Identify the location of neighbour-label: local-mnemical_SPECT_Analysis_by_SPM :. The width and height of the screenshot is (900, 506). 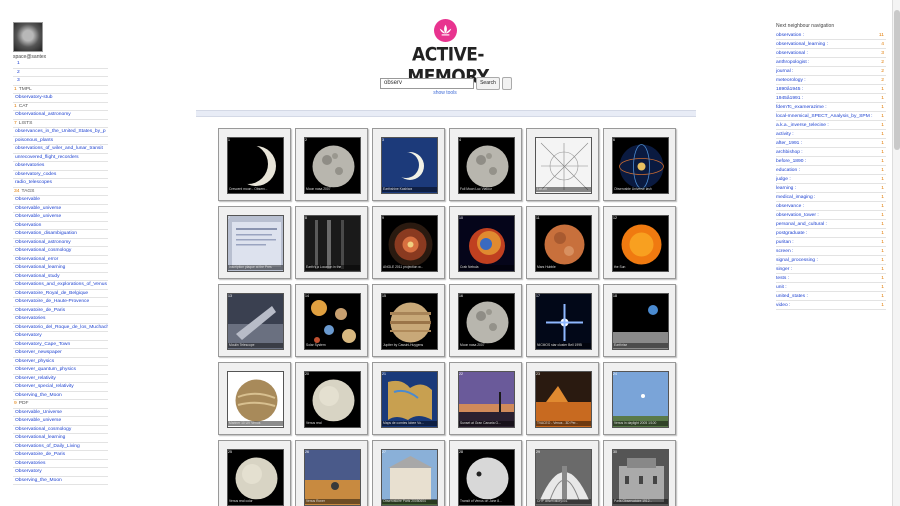
(824, 116).